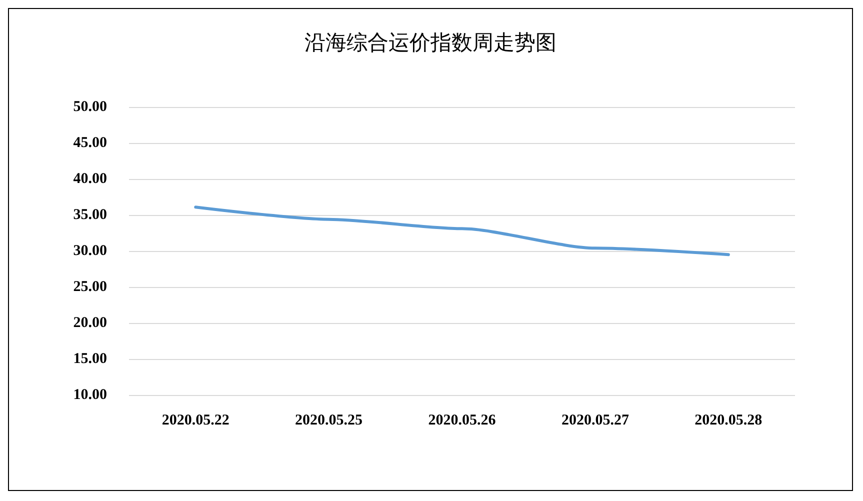 The height and width of the screenshot is (501, 863). I want to click on y-tick-label: 50.00, so click(90, 107).